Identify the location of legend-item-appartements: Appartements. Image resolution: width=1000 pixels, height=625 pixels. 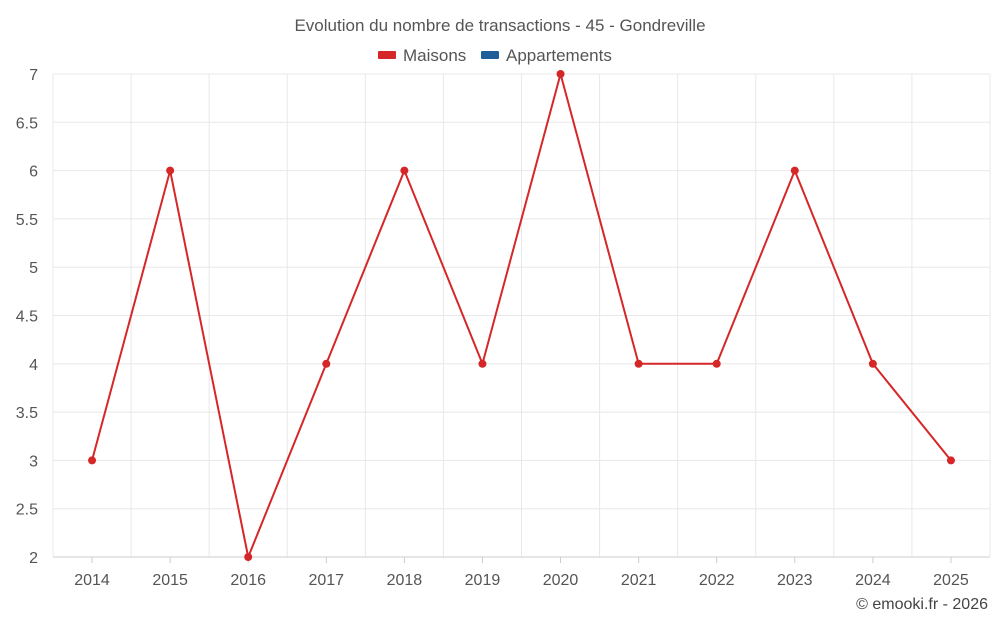
(546, 55).